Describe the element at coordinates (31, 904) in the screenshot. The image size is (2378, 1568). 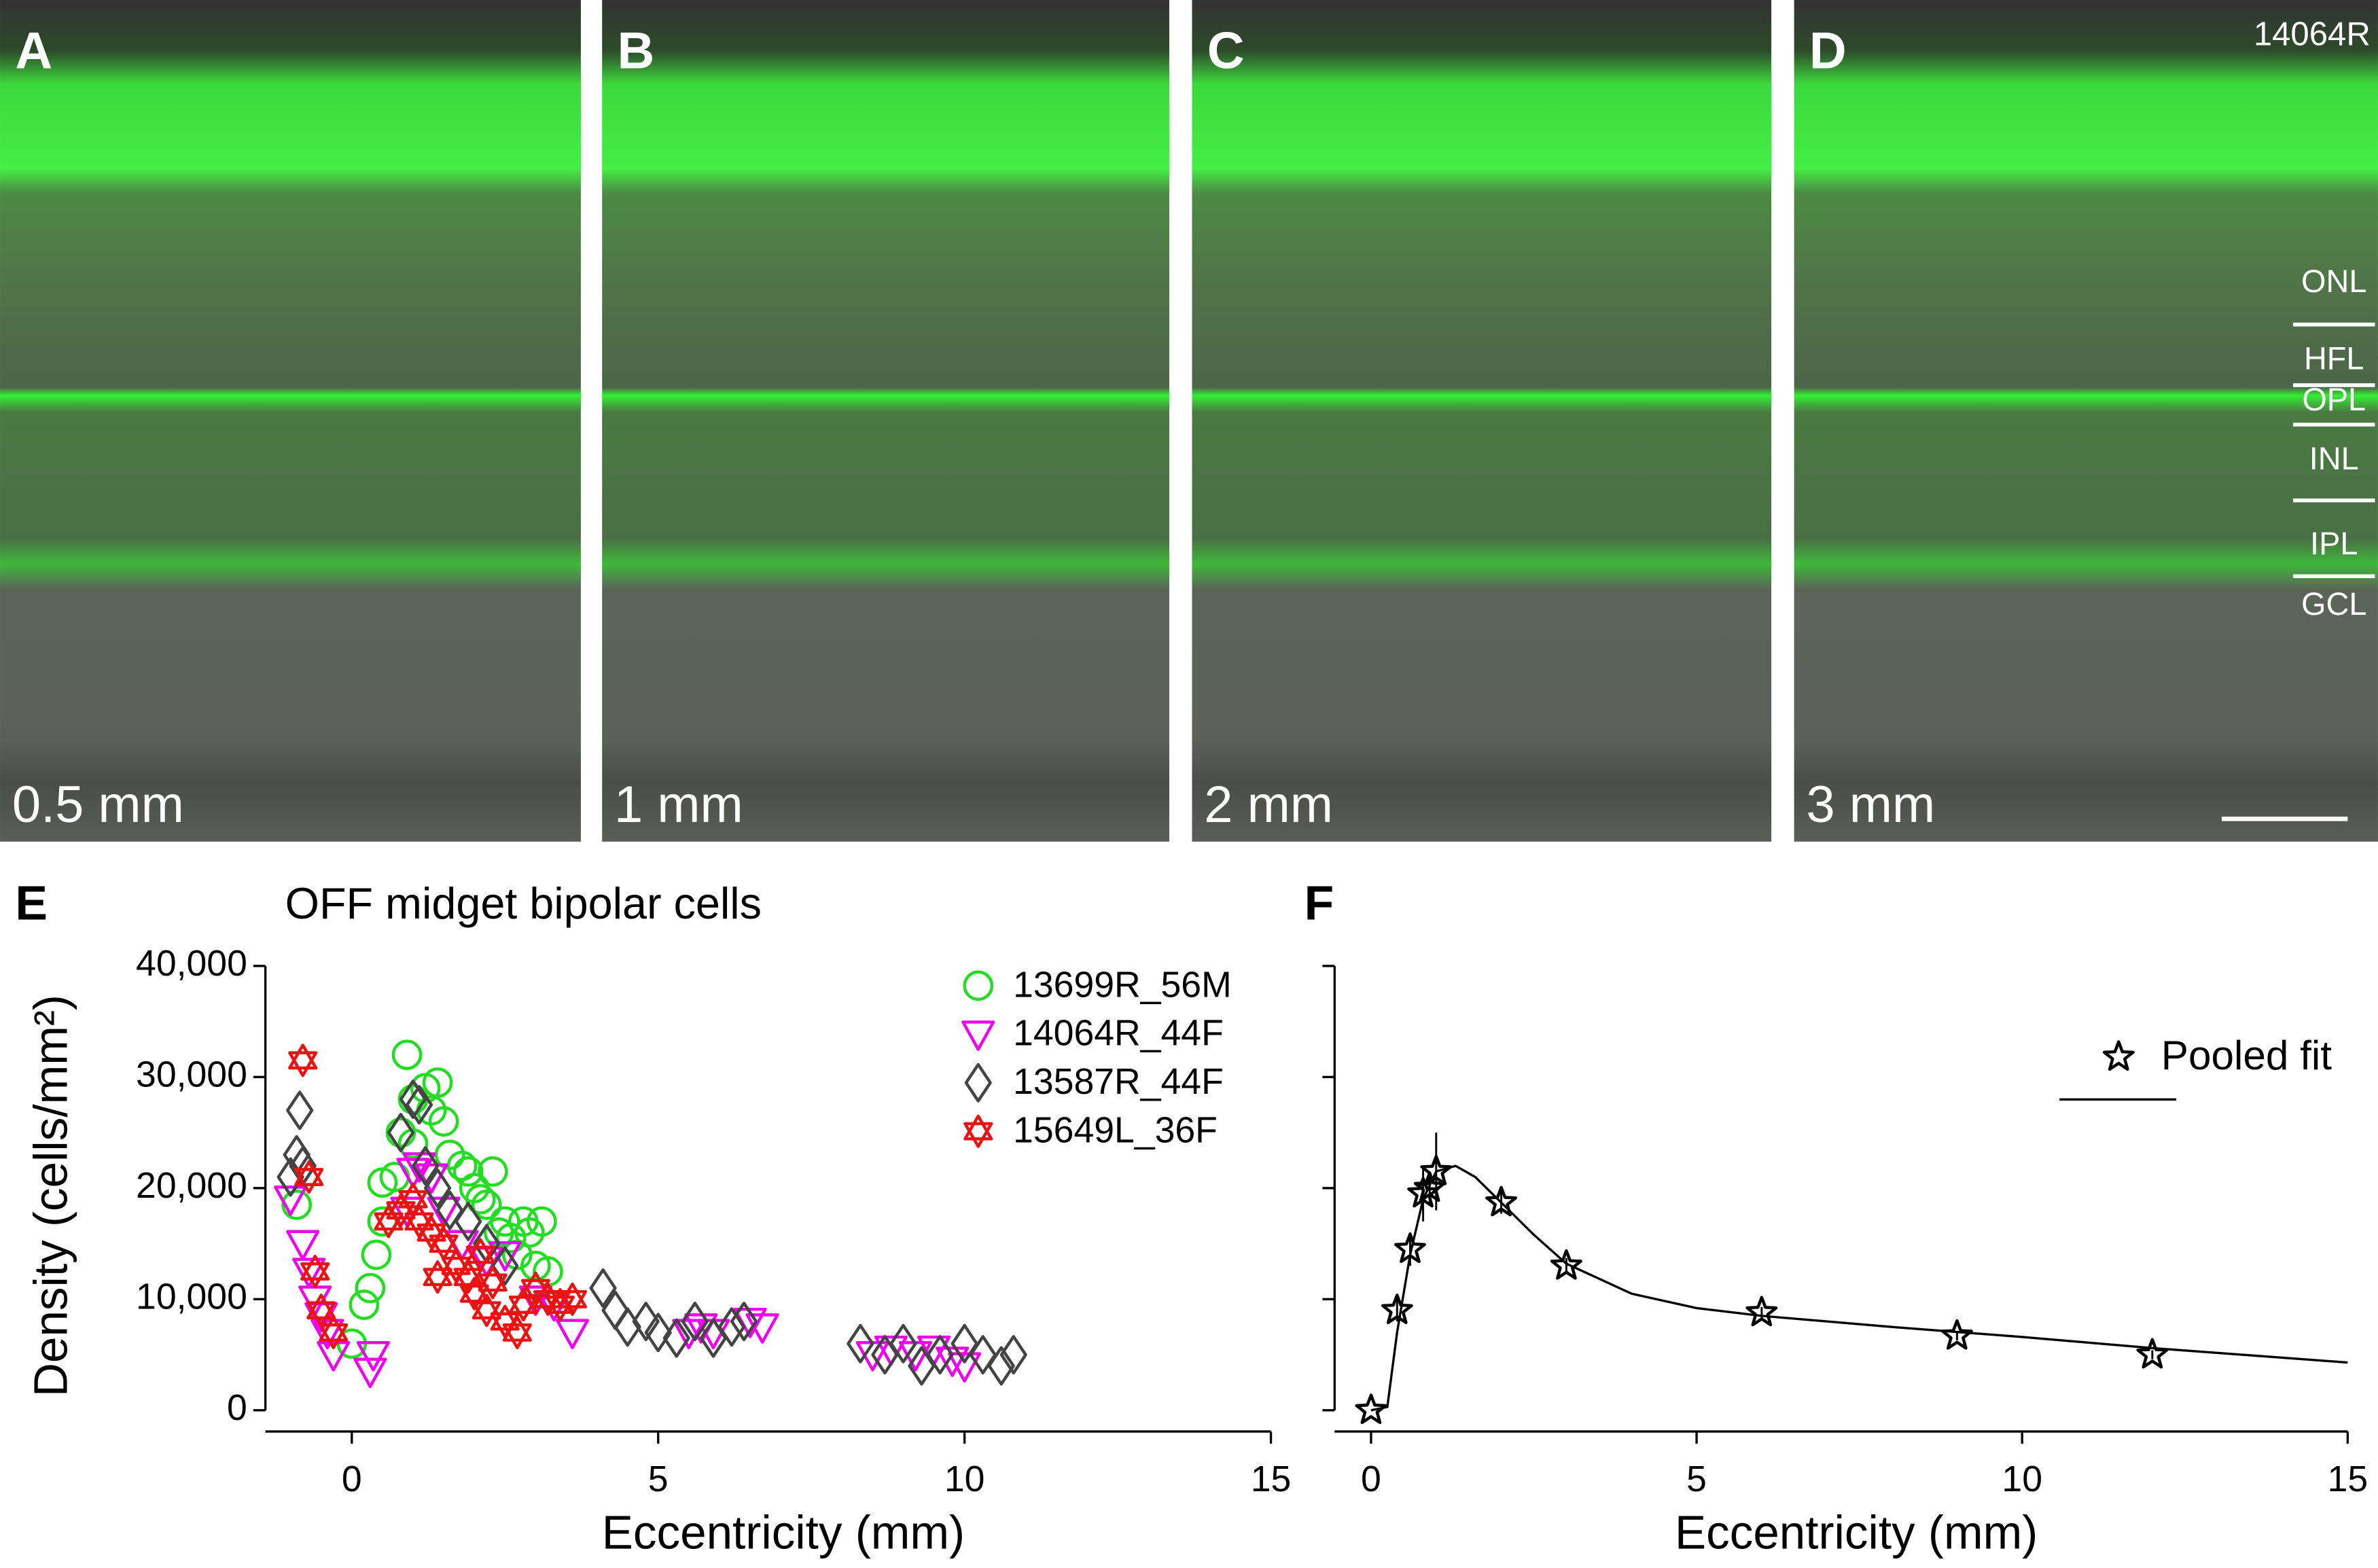
I see `panel-letter: E` at that location.